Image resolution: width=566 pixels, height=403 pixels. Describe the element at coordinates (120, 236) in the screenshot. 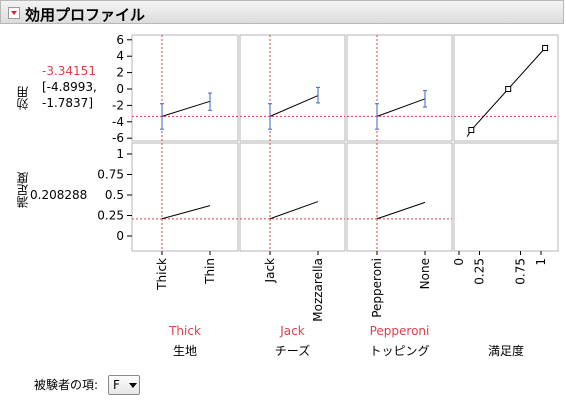

I see `satisfaction-tick-label: 0` at that location.